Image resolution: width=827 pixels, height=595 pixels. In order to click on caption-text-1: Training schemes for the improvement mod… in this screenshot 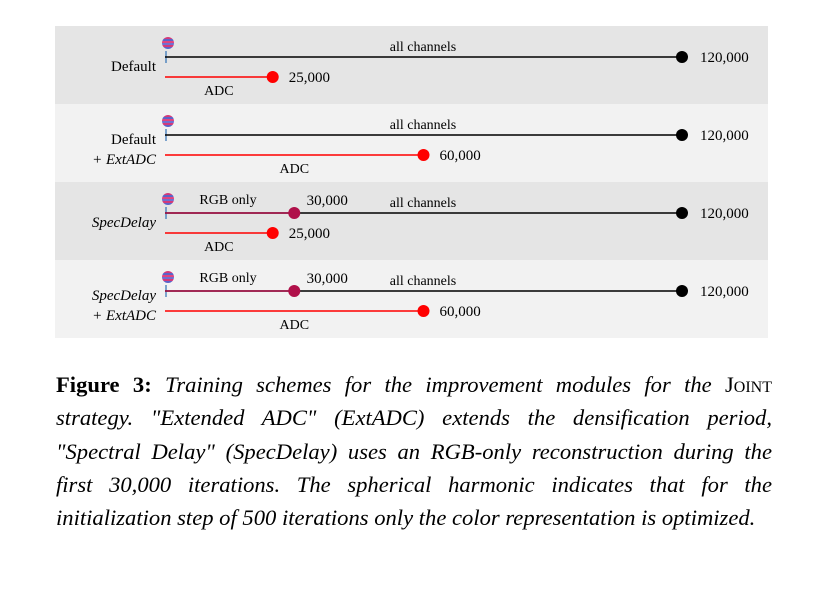, I will do `click(438, 384)`.